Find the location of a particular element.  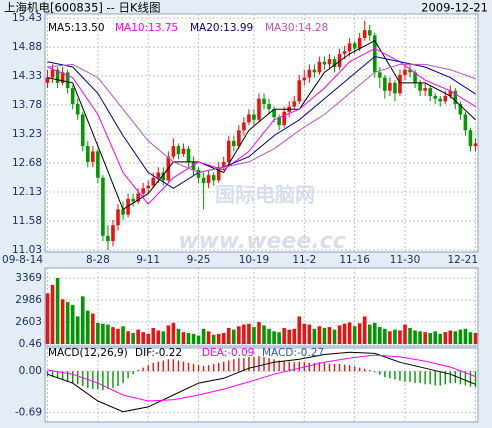

y-tick-label: 14.33 is located at coordinates (27, 76).